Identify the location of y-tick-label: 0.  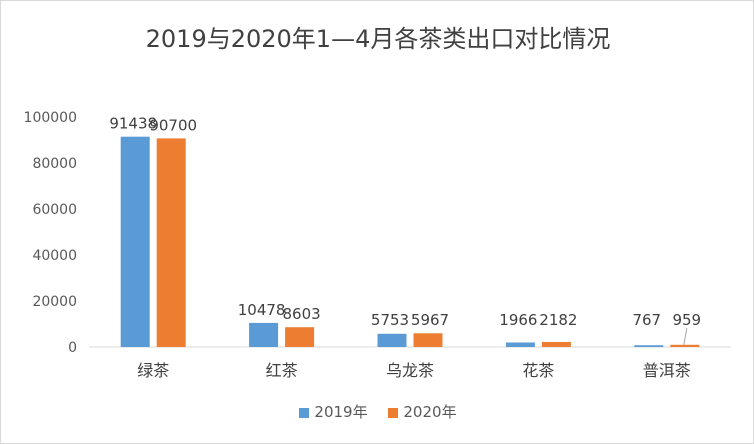
(72, 348).